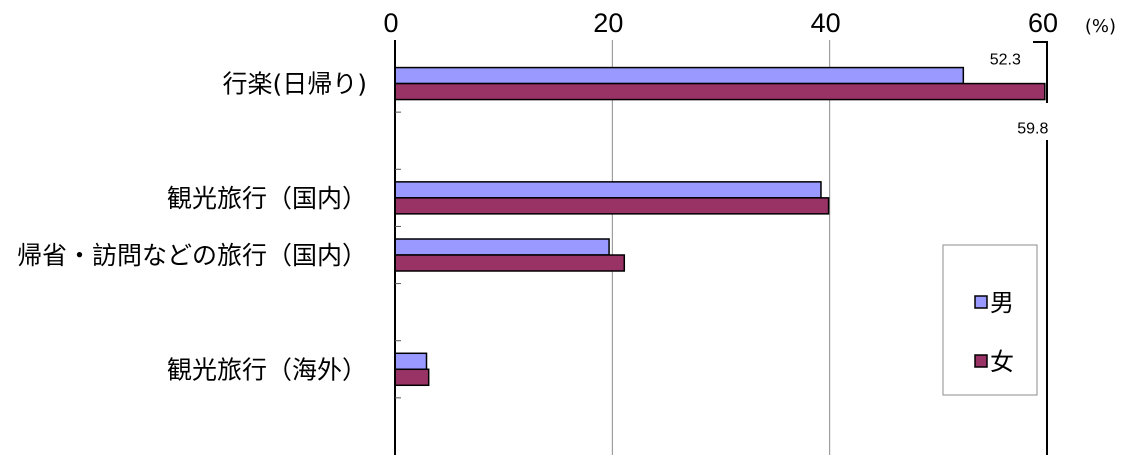 The width and height of the screenshot is (1122, 455). I want to click on x-tick-label: 20, so click(608, 23).